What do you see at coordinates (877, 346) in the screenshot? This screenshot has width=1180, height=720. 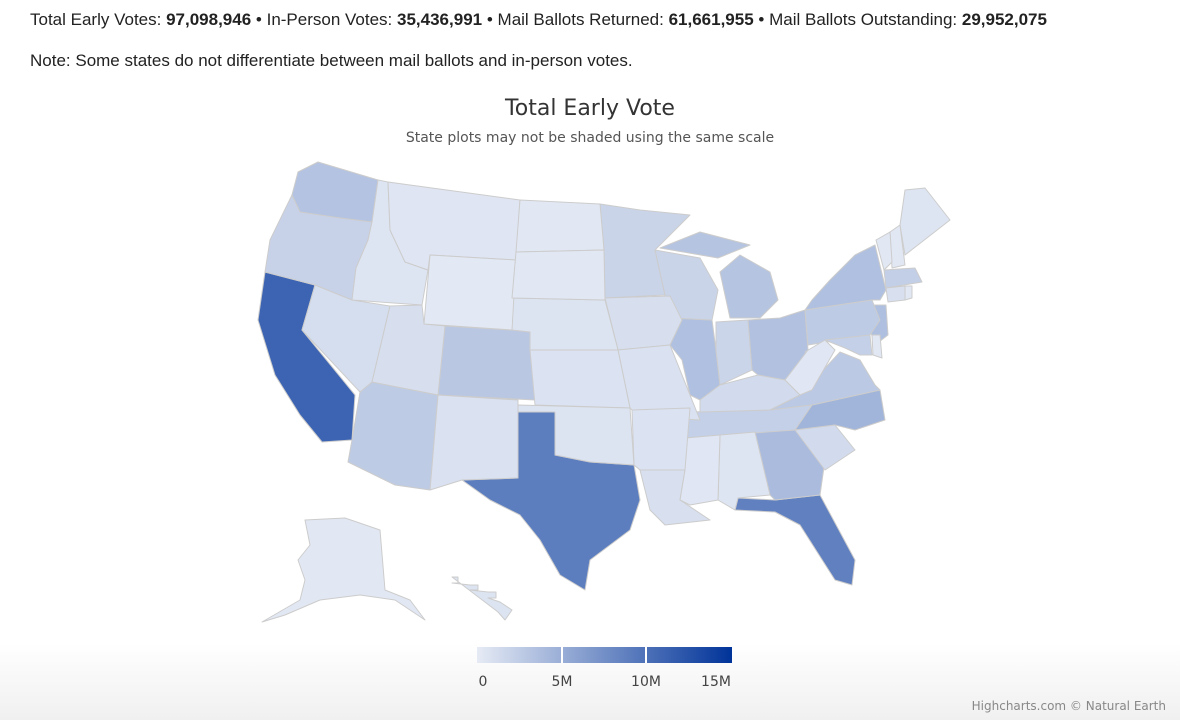 I see `state-de` at bounding box center [877, 346].